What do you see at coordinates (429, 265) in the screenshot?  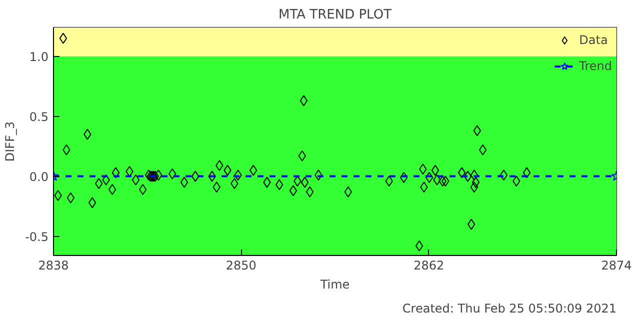 I see `x-tick-label: 2862` at bounding box center [429, 265].